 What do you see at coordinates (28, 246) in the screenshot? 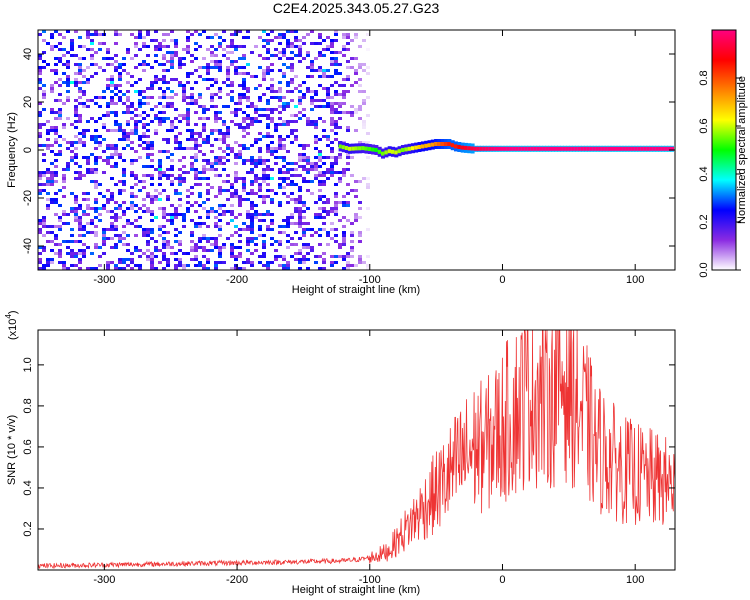
I see `y-tick-label: -40` at bounding box center [28, 246].